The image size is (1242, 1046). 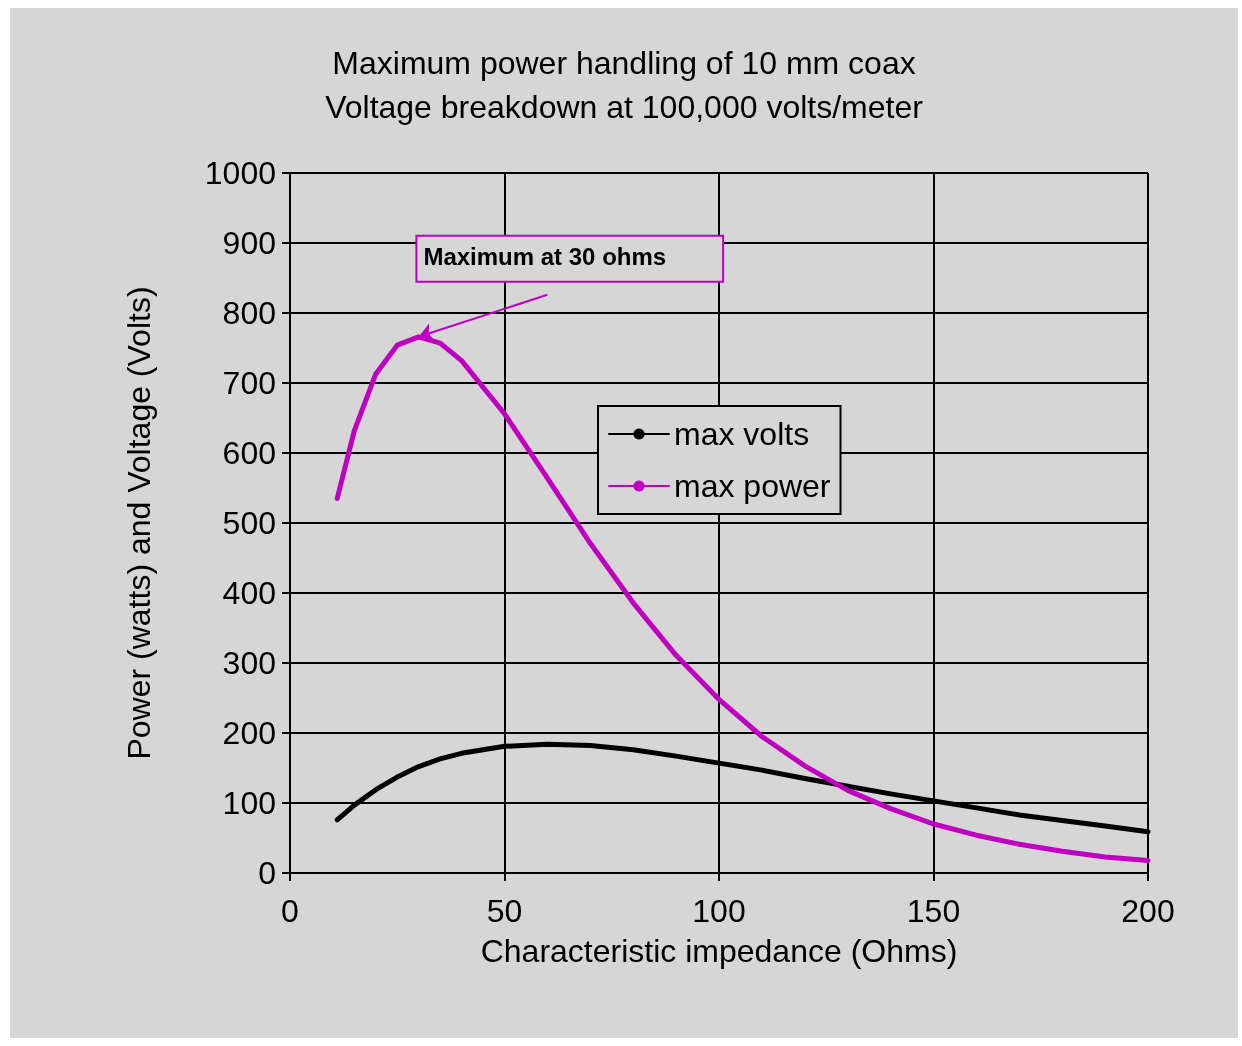 I want to click on y-tick-label: 0, so click(x=267, y=873).